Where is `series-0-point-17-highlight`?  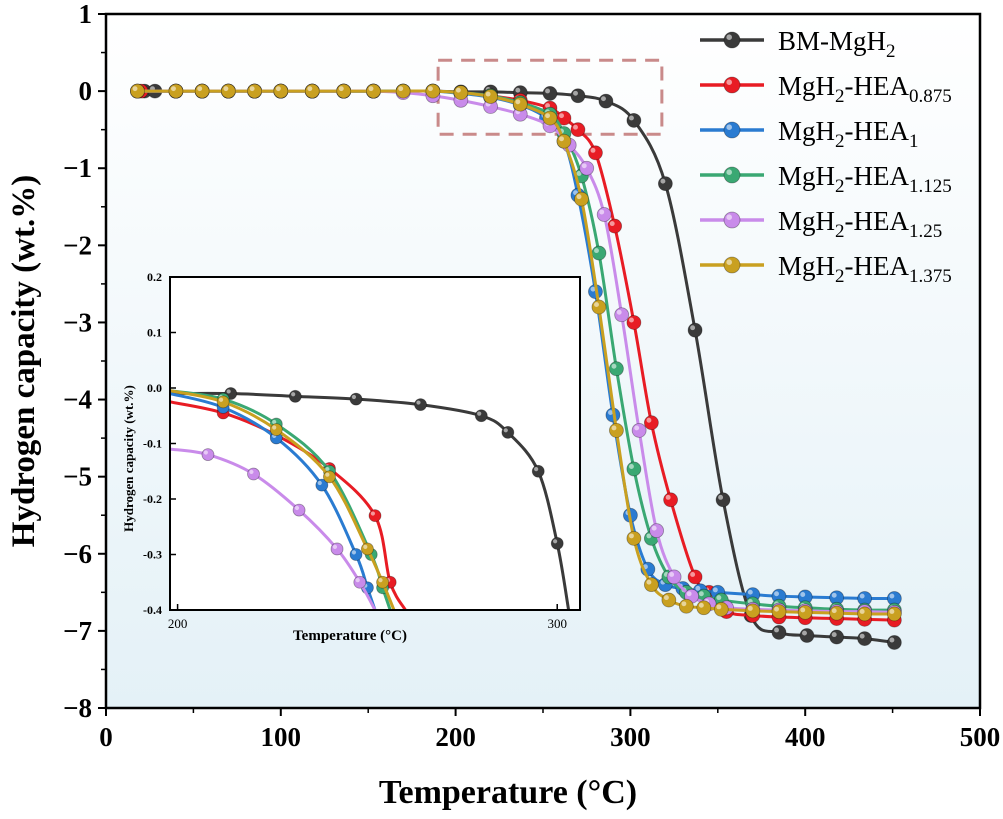
series-0-point-17-highlight is located at coordinates (603, 99).